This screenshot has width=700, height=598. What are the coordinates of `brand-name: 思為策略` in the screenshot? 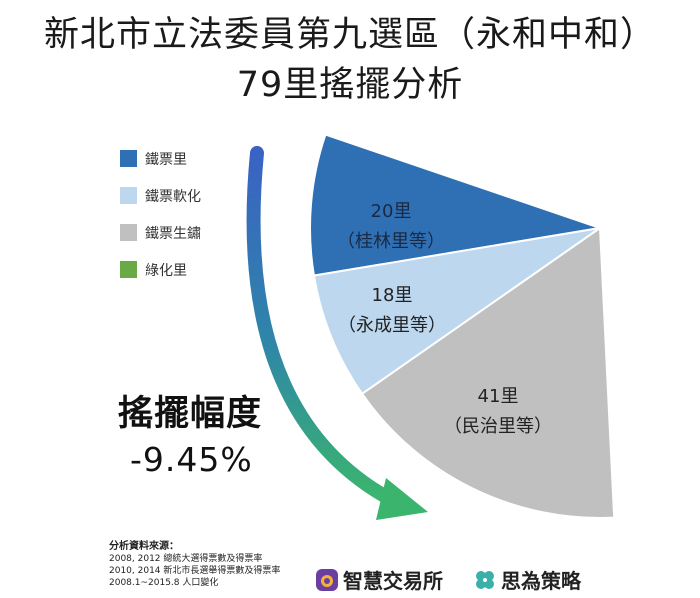 It's located at (541, 581).